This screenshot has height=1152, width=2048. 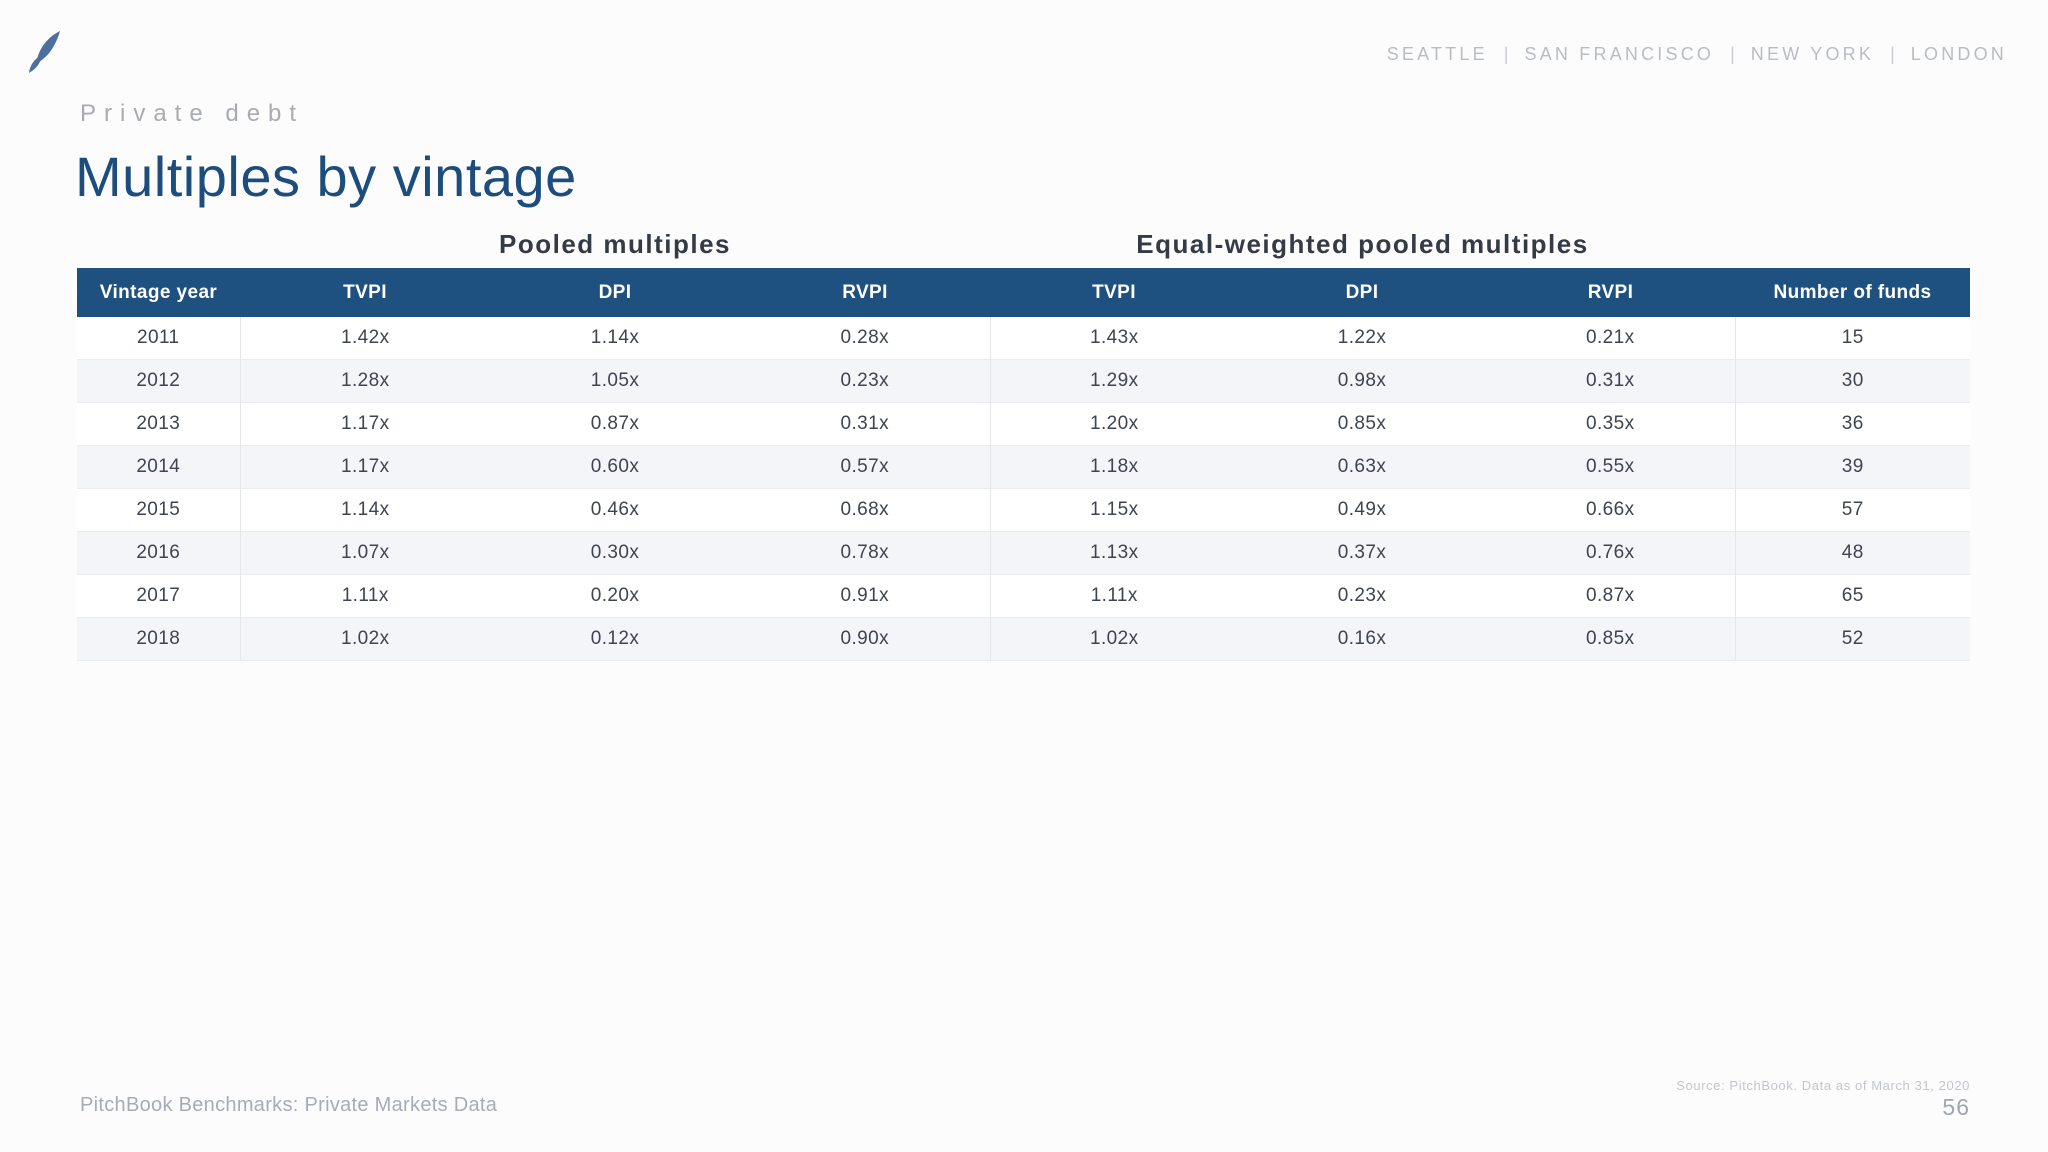 What do you see at coordinates (1362, 467) in the screenshot?
I see `dpi-eq-cell: 0.63x` at bounding box center [1362, 467].